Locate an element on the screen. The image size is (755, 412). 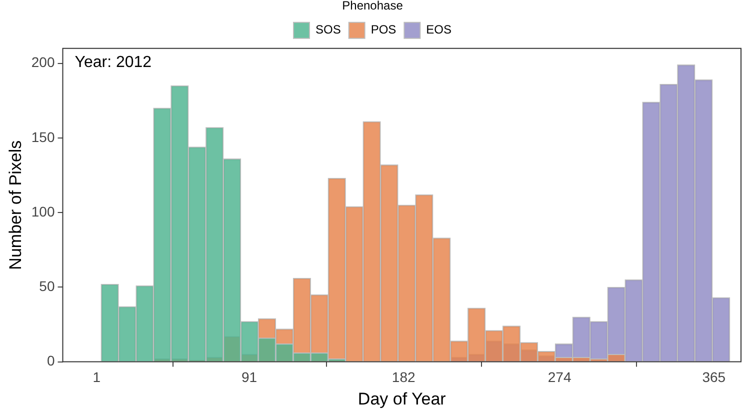
legend-label: SOS is located at coordinates (328, 29).